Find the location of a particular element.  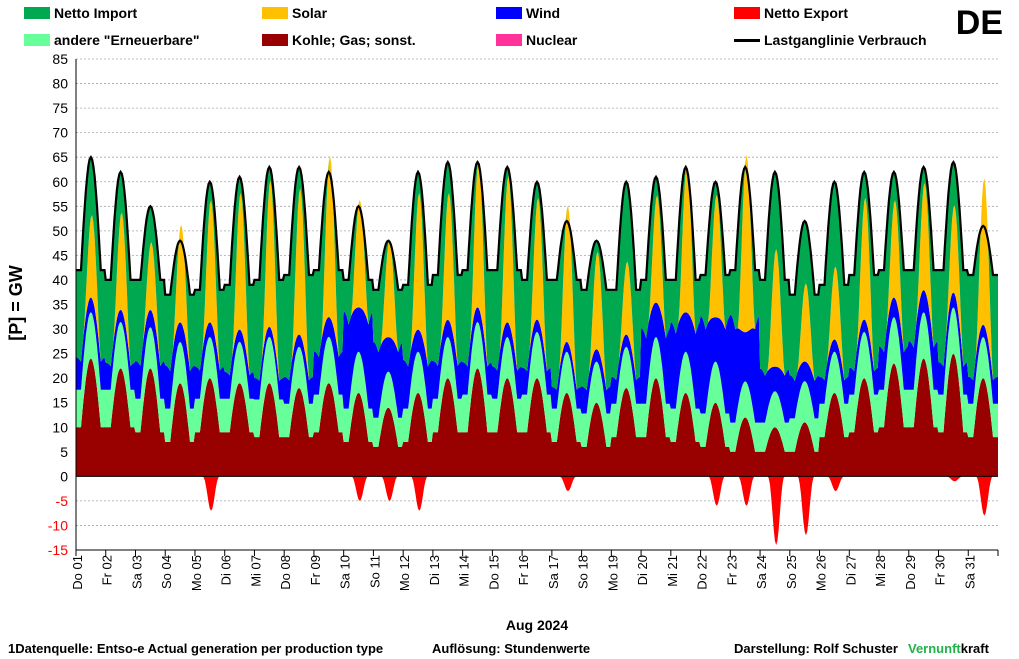

y-tick-label: 5 is located at coordinates (64, 452).